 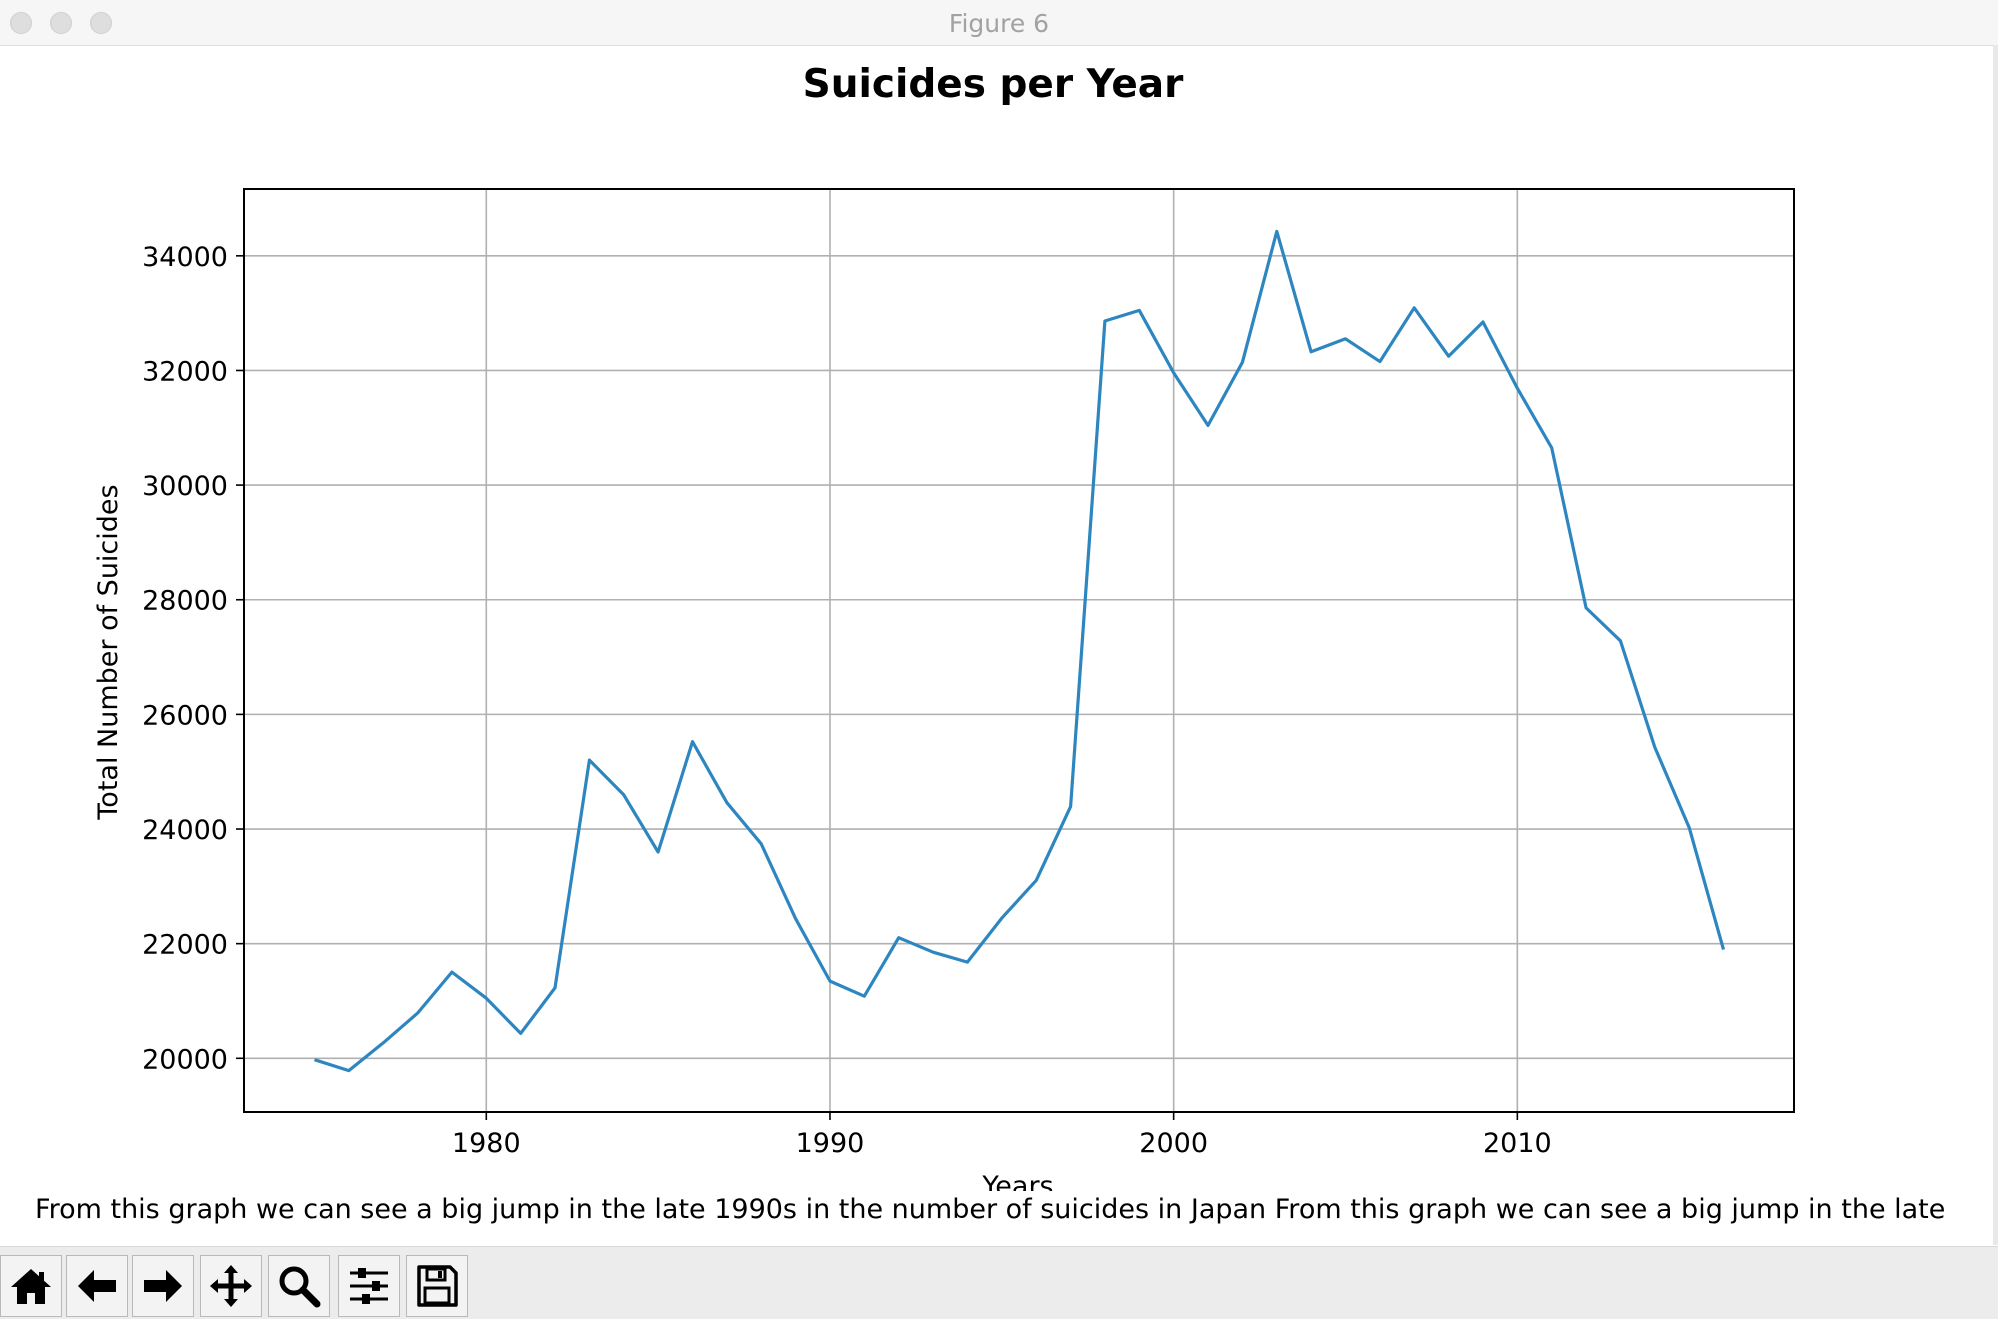 What do you see at coordinates (993, 84) in the screenshot?
I see `chart-title: Suicides per Year` at bounding box center [993, 84].